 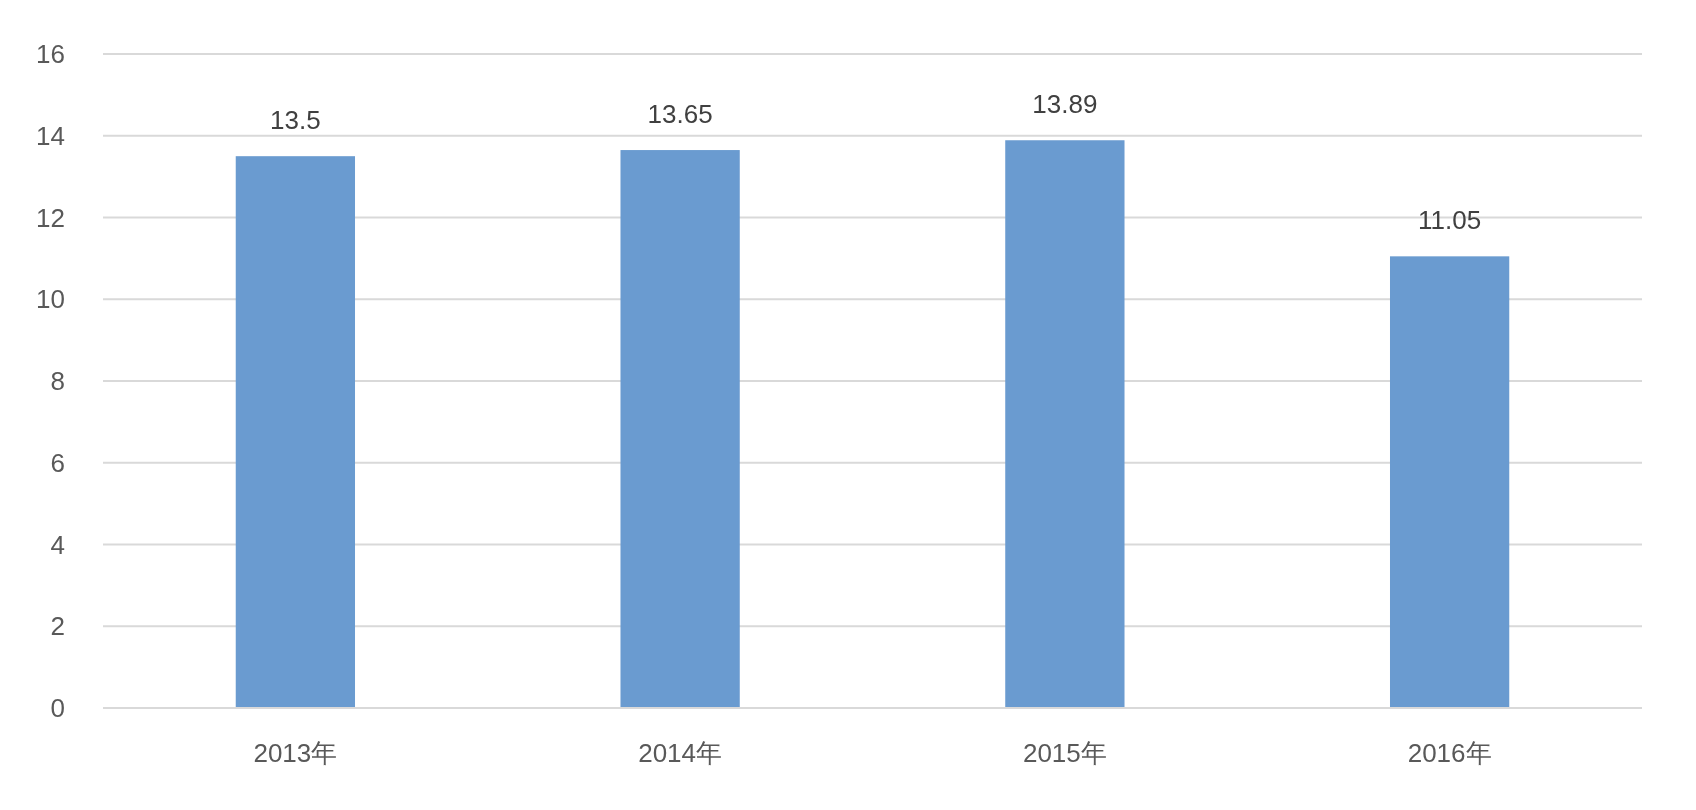 What do you see at coordinates (1065, 104) in the screenshot?
I see `data-label: 13.89` at bounding box center [1065, 104].